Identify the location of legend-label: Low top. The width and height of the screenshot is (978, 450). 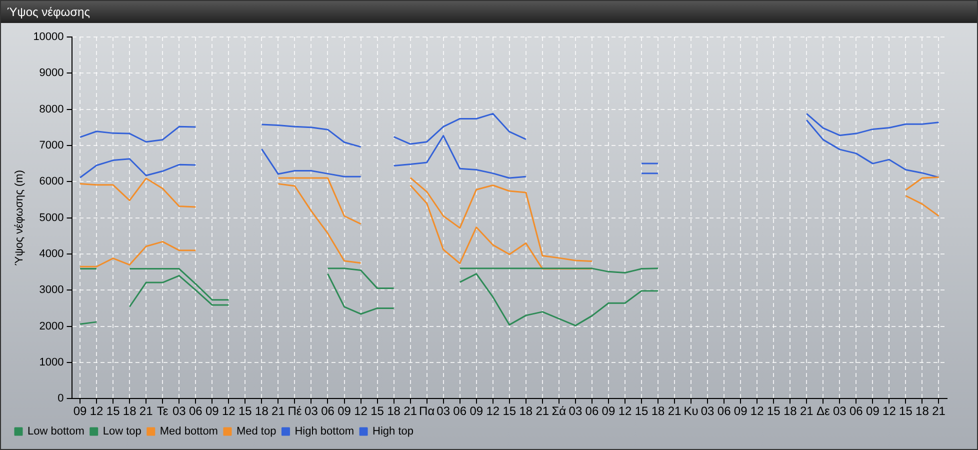
(122, 432).